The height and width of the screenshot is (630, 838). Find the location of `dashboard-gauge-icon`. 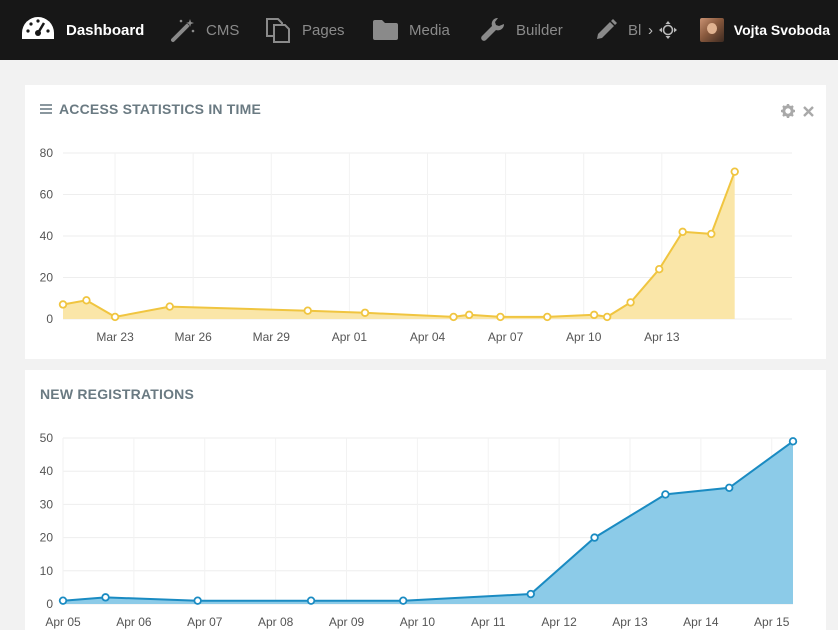

dashboard-gauge-icon is located at coordinates (38, 28).